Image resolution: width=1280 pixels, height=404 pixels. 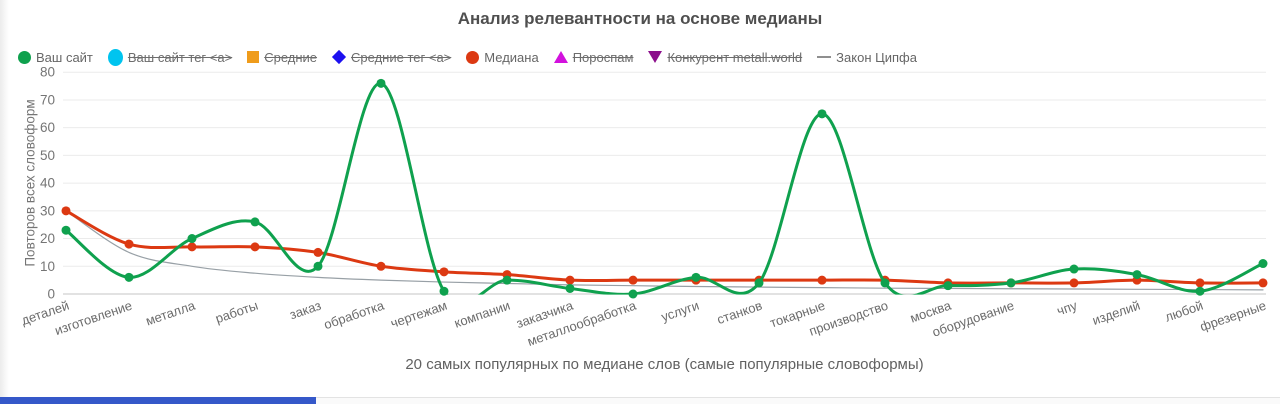 I want to click on x-category-label: изделий, so click(x=1116, y=313).